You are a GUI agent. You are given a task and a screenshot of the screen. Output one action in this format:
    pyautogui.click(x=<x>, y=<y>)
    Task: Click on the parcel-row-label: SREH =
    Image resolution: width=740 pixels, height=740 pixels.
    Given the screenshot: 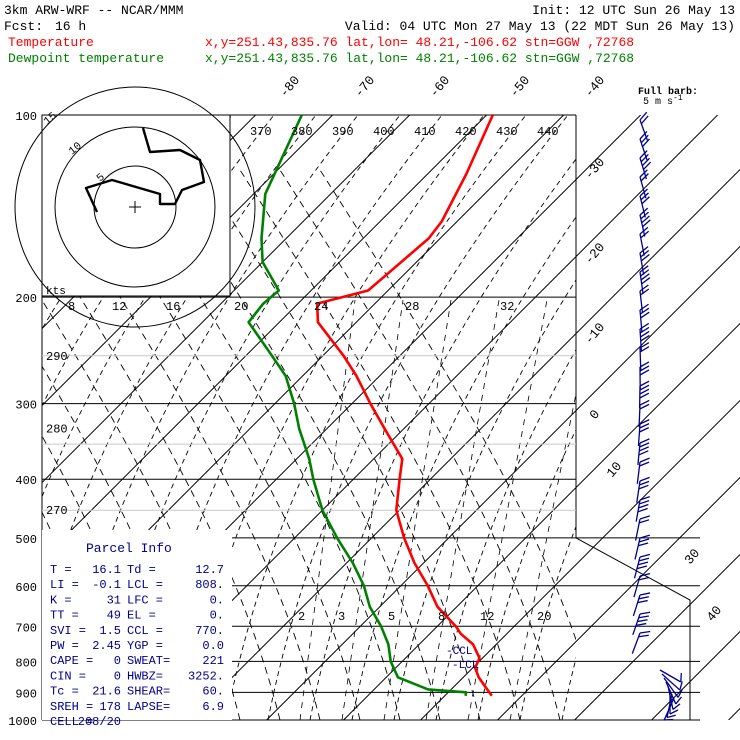 What is the action you would take?
    pyautogui.click(x=71, y=707)
    